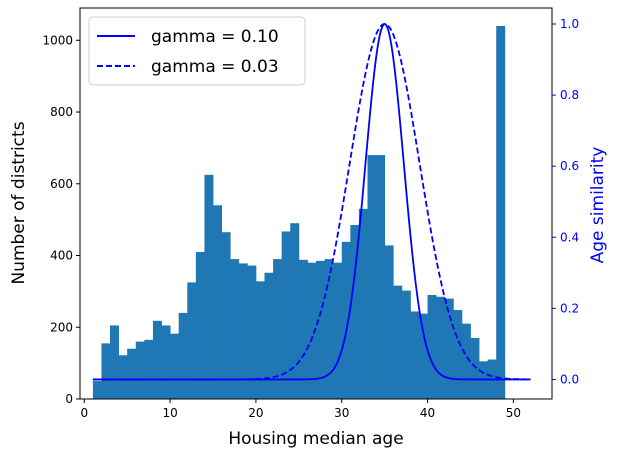  I want to click on y2-tick-label: 1.0, so click(569, 24).